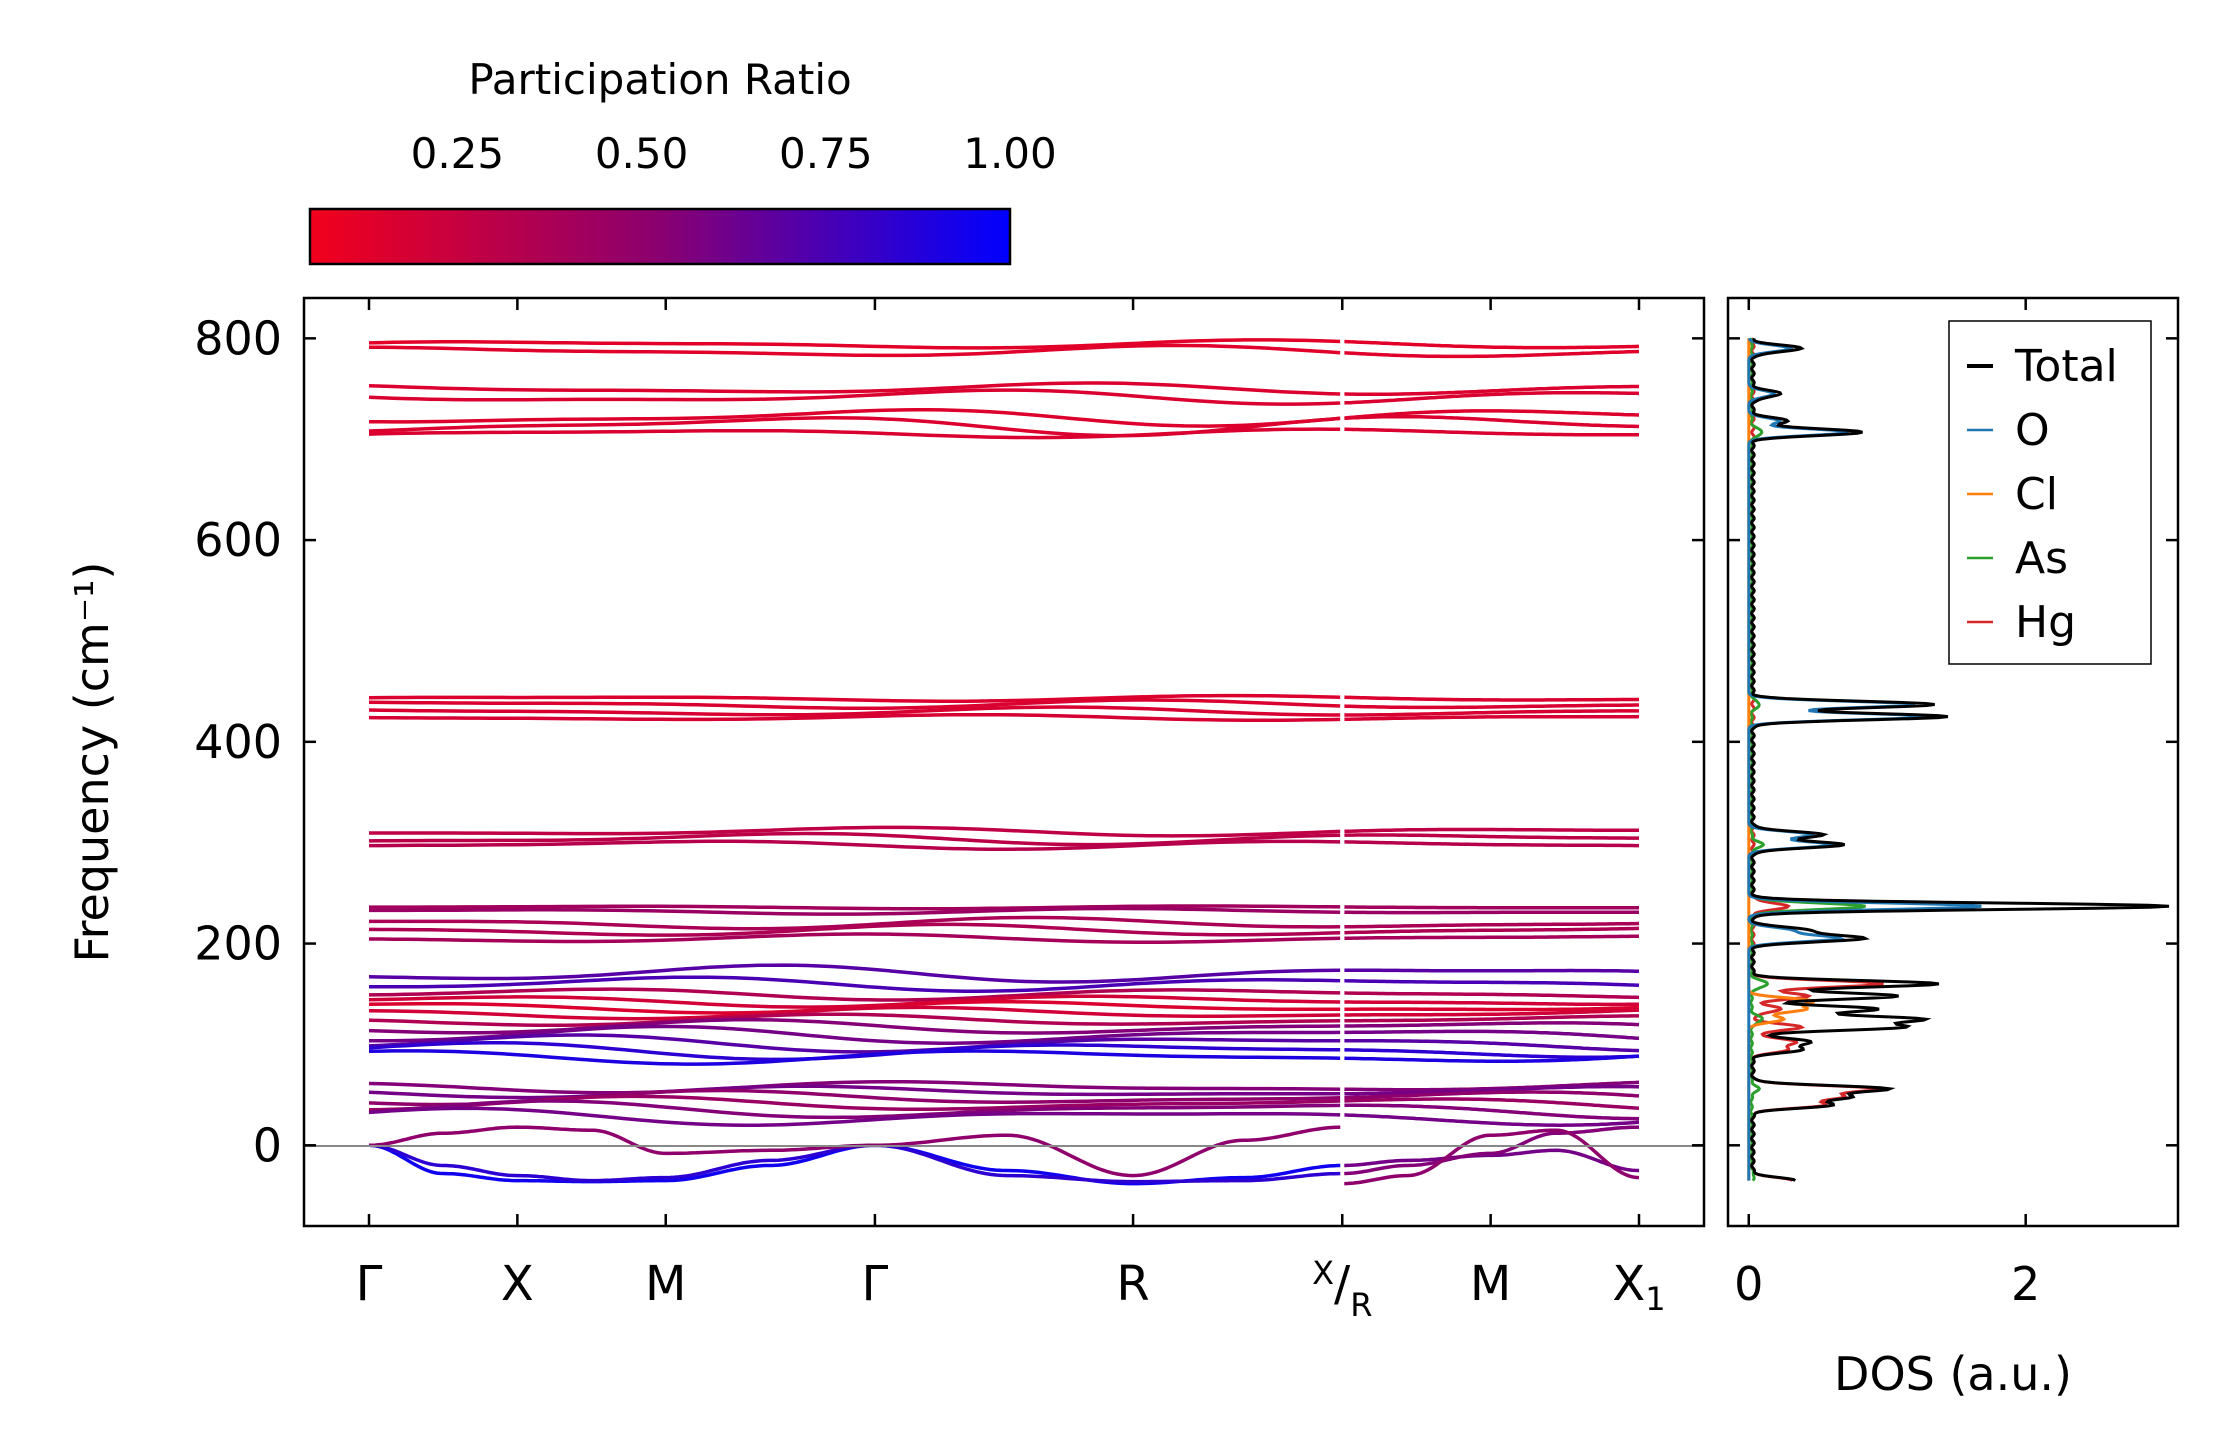 Image resolution: width=2222 pixels, height=1455 pixels. What do you see at coordinates (92, 762) in the screenshot?
I see `frequency-axis-label: Frequency (cm⁻¹)` at bounding box center [92, 762].